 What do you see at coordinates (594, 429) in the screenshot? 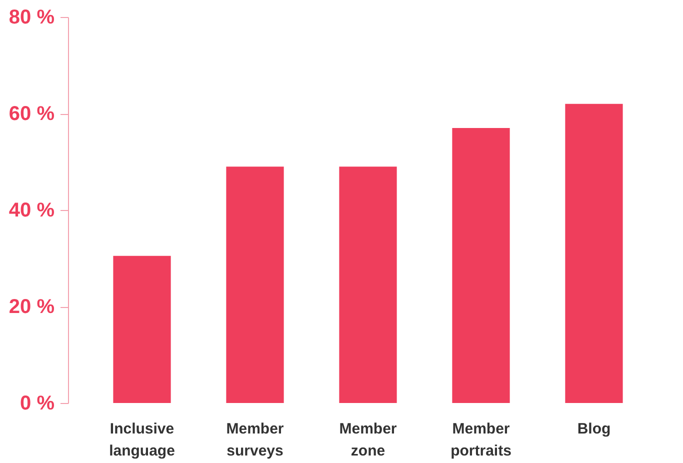
I see `x-tick-label: Blog` at bounding box center [594, 429].